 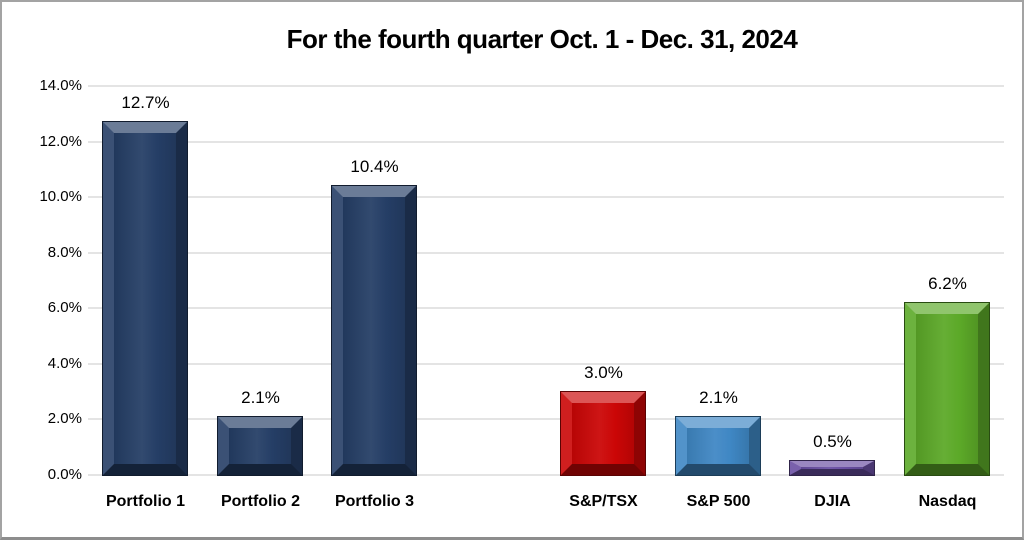 I want to click on y-axis-tick-label: 14.0%, so click(x=60, y=85).